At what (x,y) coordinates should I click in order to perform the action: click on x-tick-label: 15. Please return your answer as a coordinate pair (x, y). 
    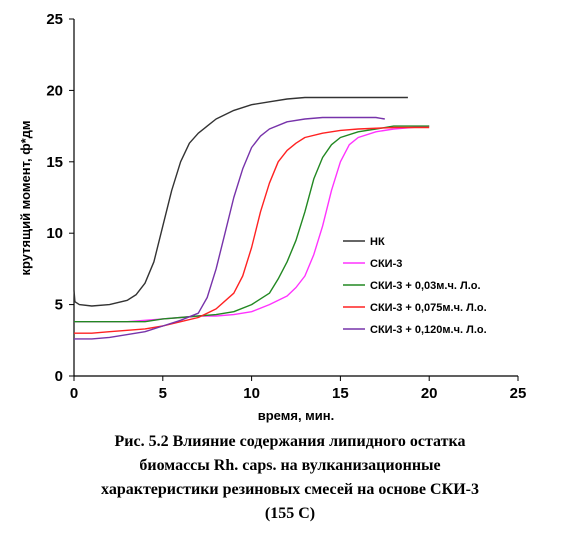
    Looking at the image, I should click on (340, 393).